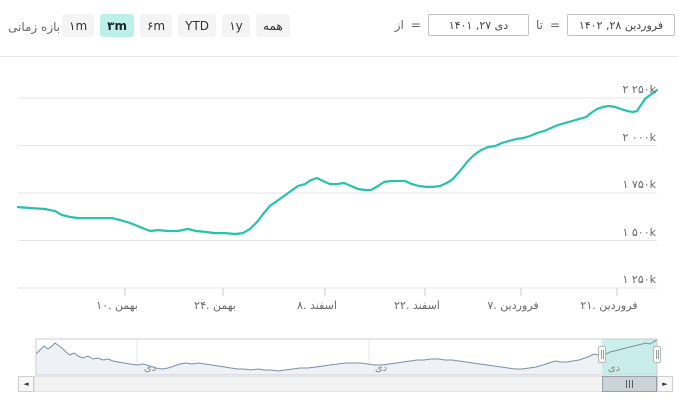 This screenshot has height=407, width=679. I want to click on from-date-input, so click(478, 25).